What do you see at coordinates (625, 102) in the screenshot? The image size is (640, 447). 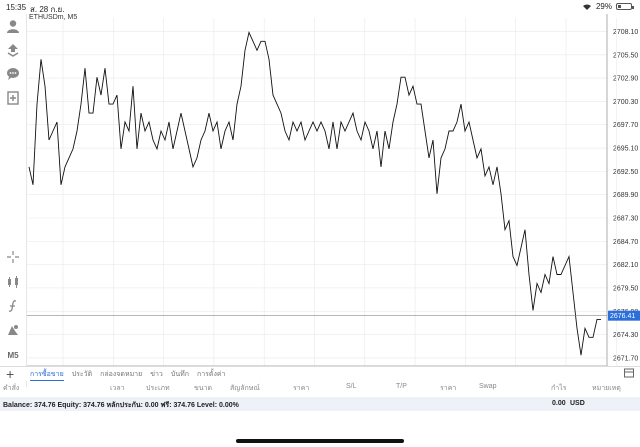 I see `y-tick-label: 2700.30` at bounding box center [625, 102].